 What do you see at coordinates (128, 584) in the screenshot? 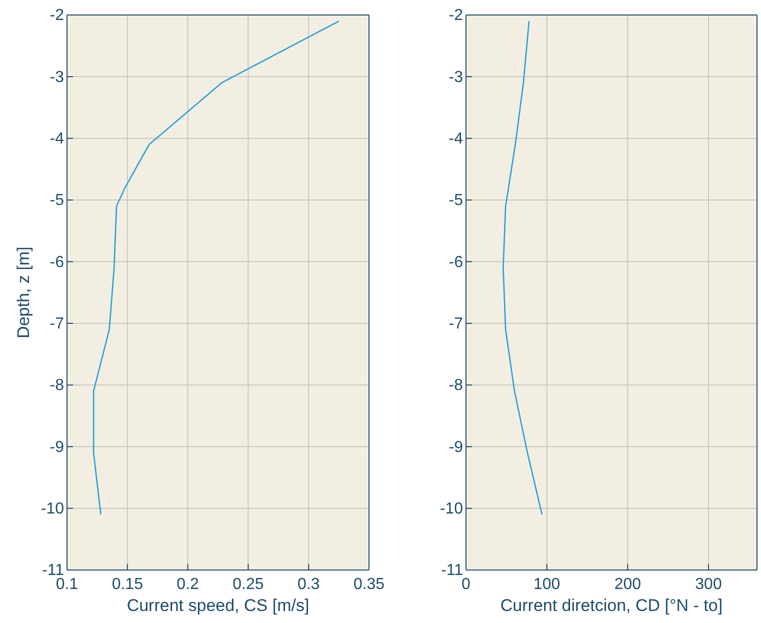
I see `x-tick-label: 0.15` at bounding box center [128, 584].